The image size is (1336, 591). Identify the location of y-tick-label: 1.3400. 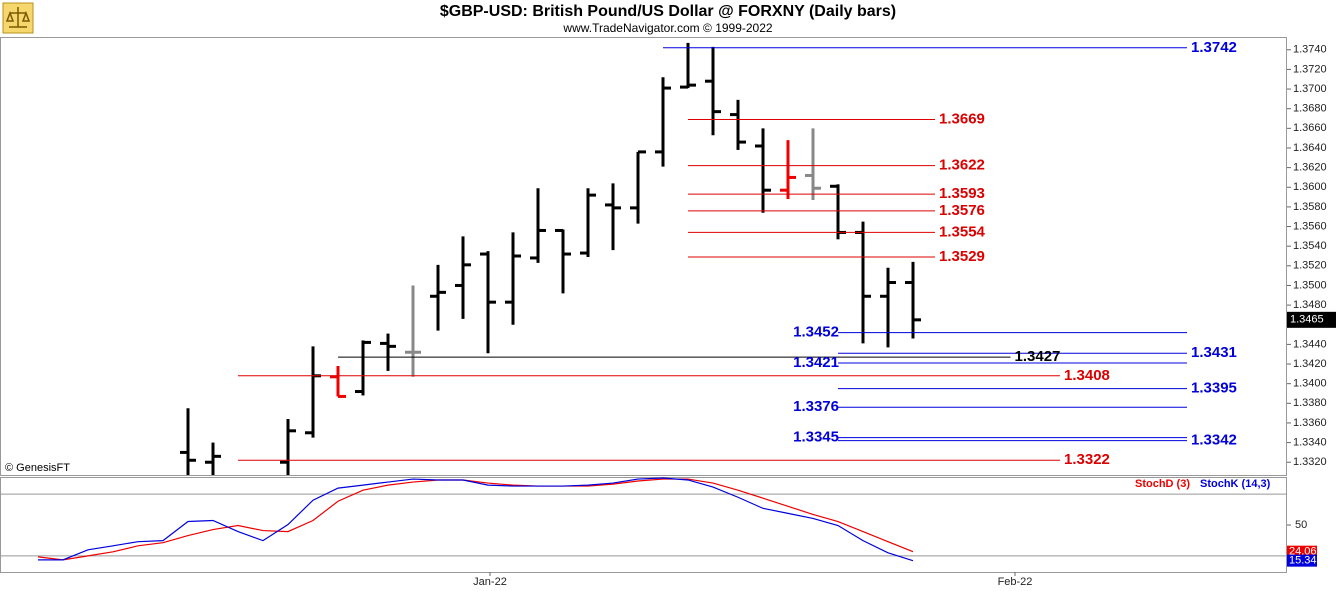
(1310, 384).